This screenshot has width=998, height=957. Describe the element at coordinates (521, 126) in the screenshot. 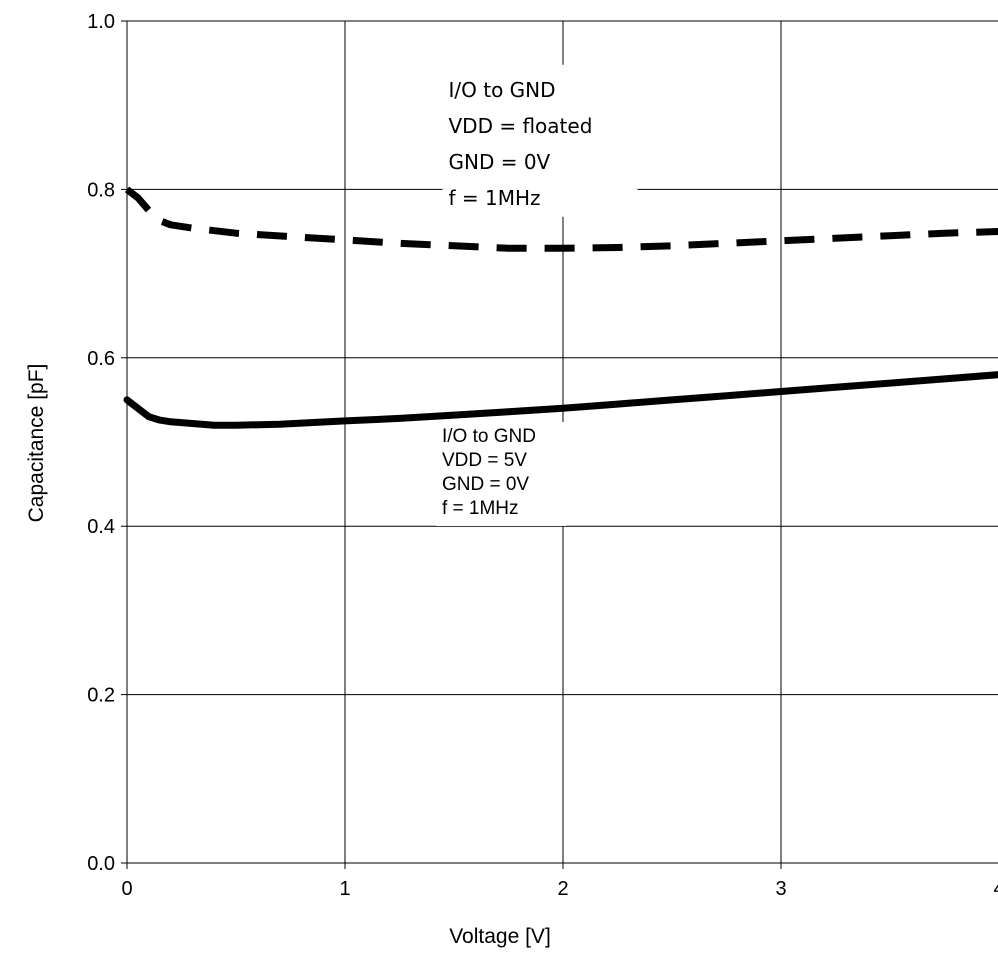

I see `annotation-line: VDD = floated` at that location.